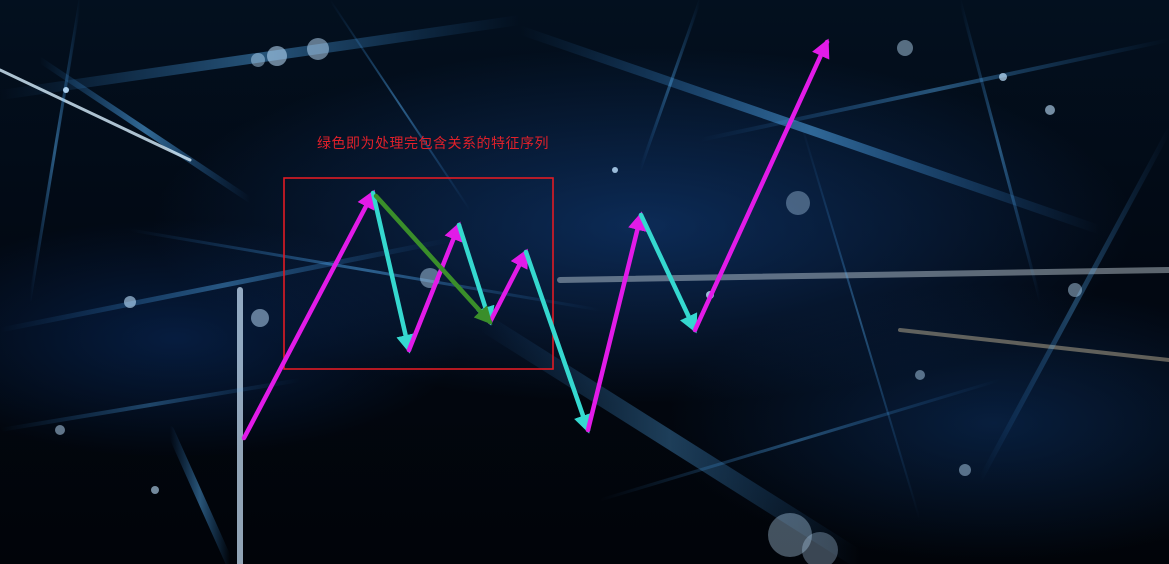 The height and width of the screenshot is (564, 1169). I want to click on feature-sequence-line, so click(433, 259).